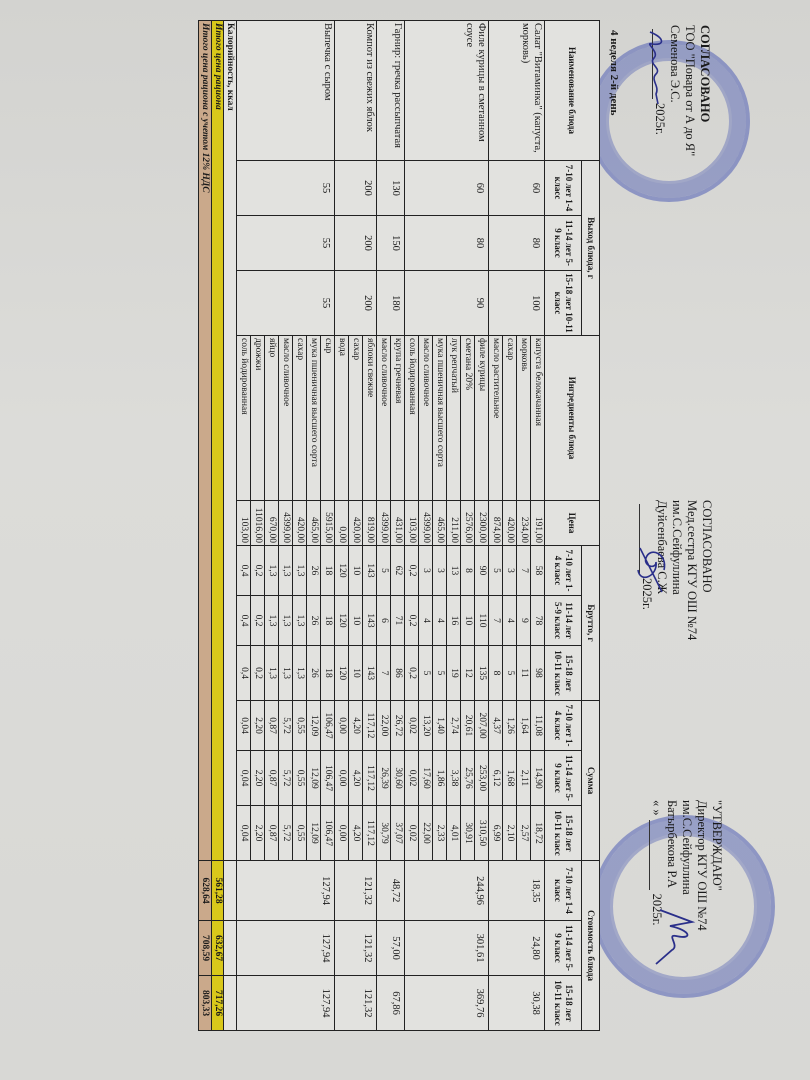 The image size is (810, 1080). I want to click on header-age-group: 15-18 лет 10-11 класс, so click(563, 673).